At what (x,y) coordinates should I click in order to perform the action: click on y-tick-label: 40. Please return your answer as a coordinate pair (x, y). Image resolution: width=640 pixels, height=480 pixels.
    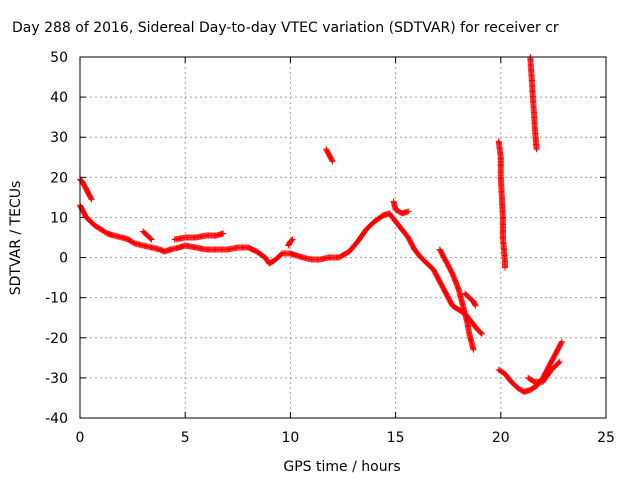
    Looking at the image, I should click on (59, 98).